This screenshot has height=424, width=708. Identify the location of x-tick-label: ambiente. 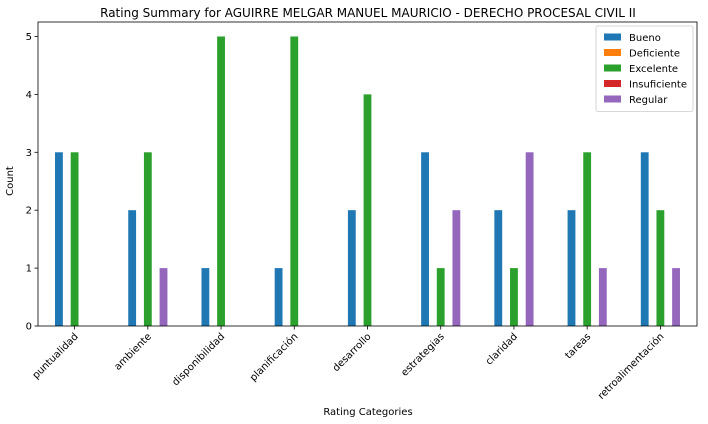
(133, 351).